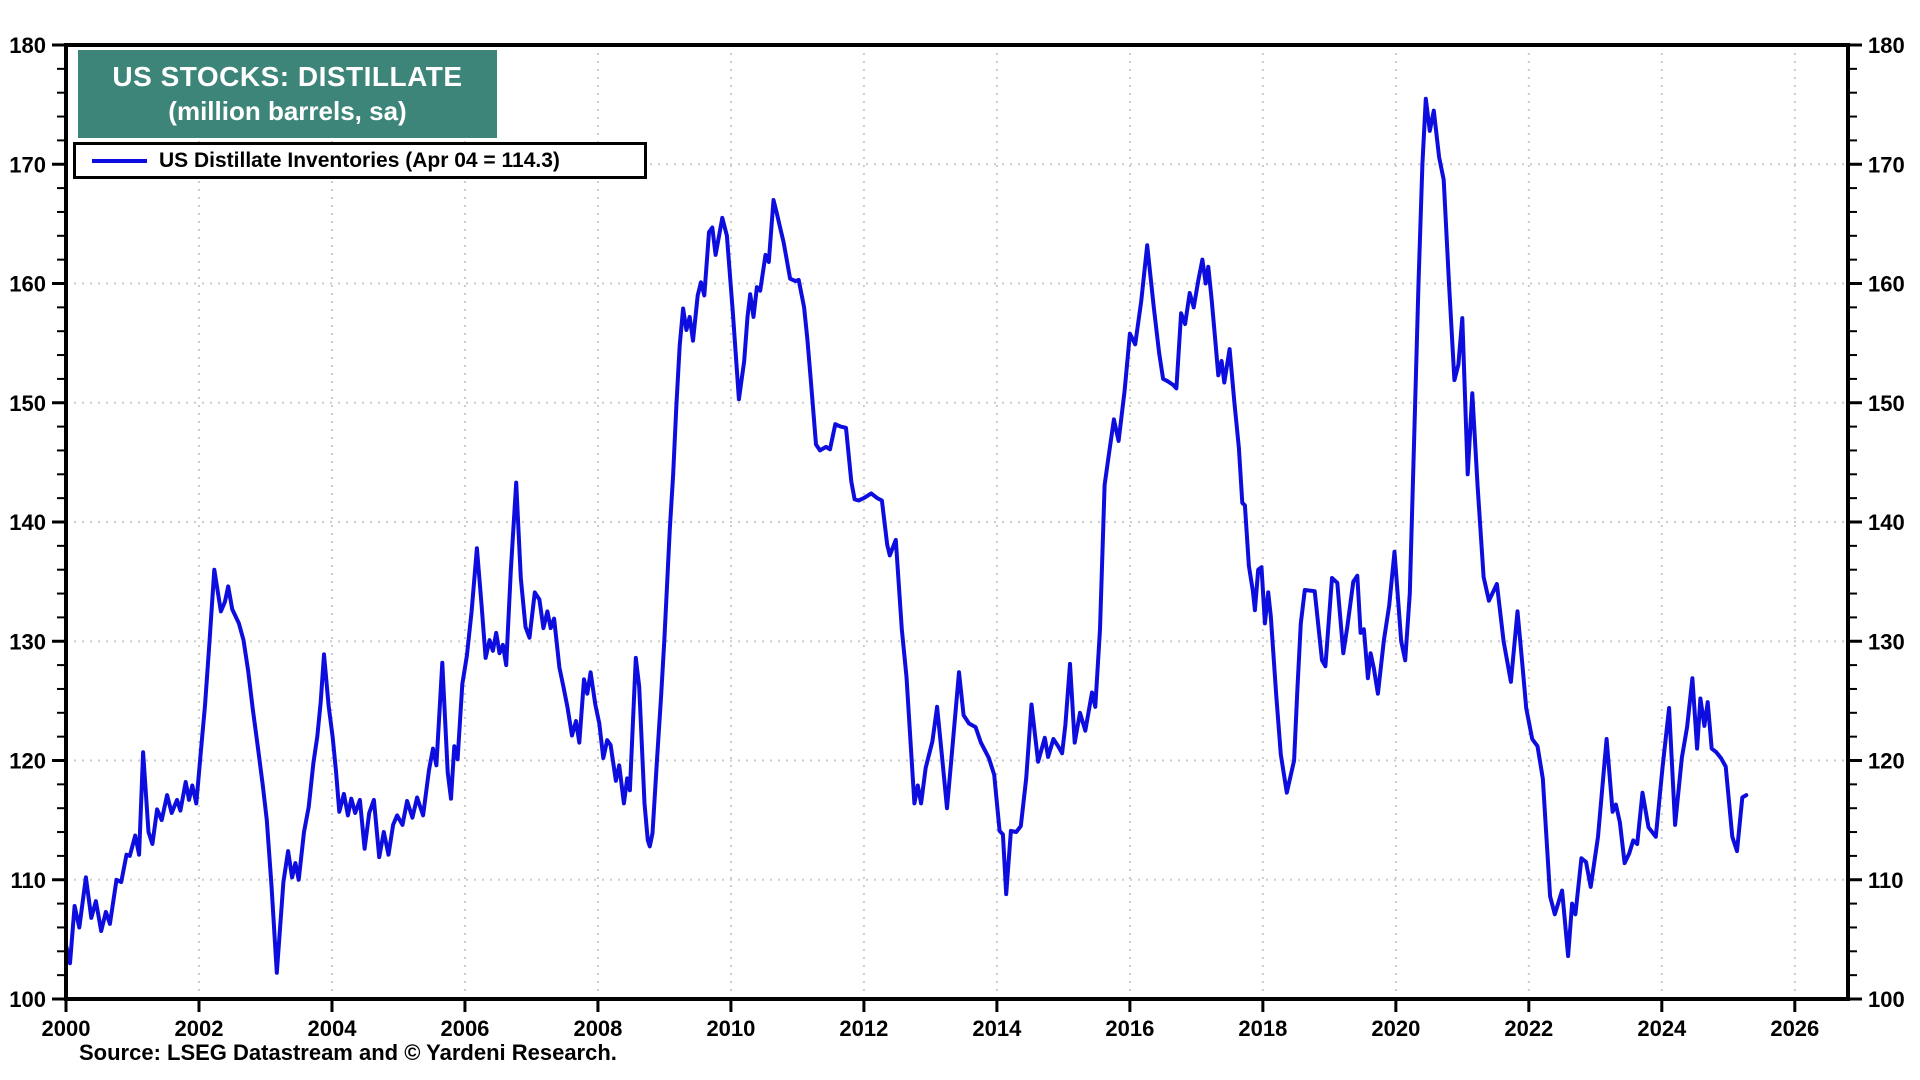  I want to click on y-axis-label-left: 100, so click(27, 999).